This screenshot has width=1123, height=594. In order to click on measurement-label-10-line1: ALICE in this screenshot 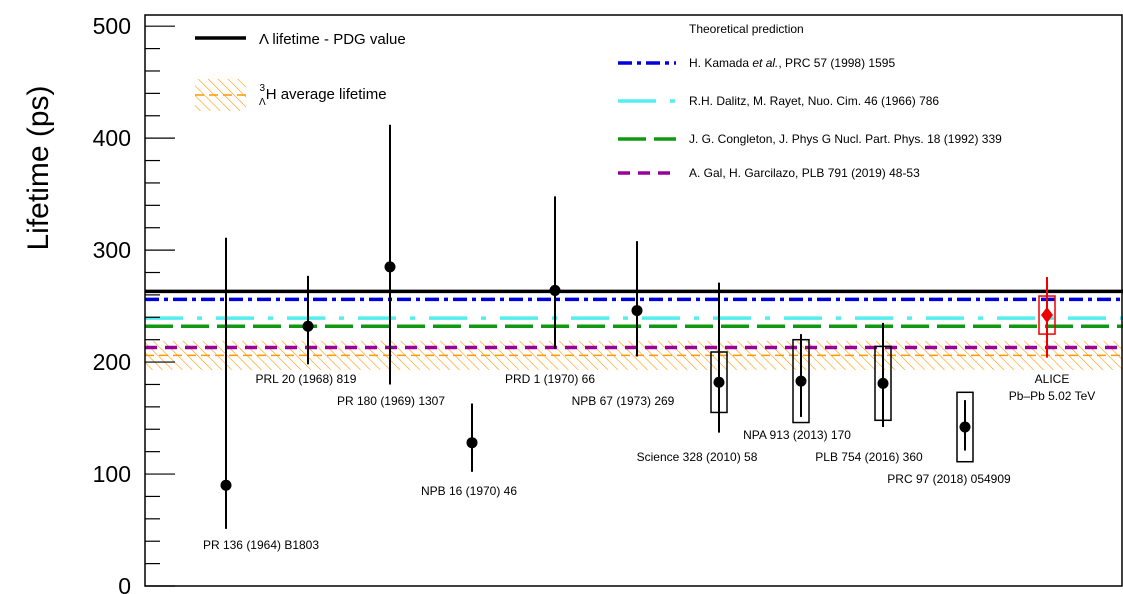, I will do `click(1052, 379)`.